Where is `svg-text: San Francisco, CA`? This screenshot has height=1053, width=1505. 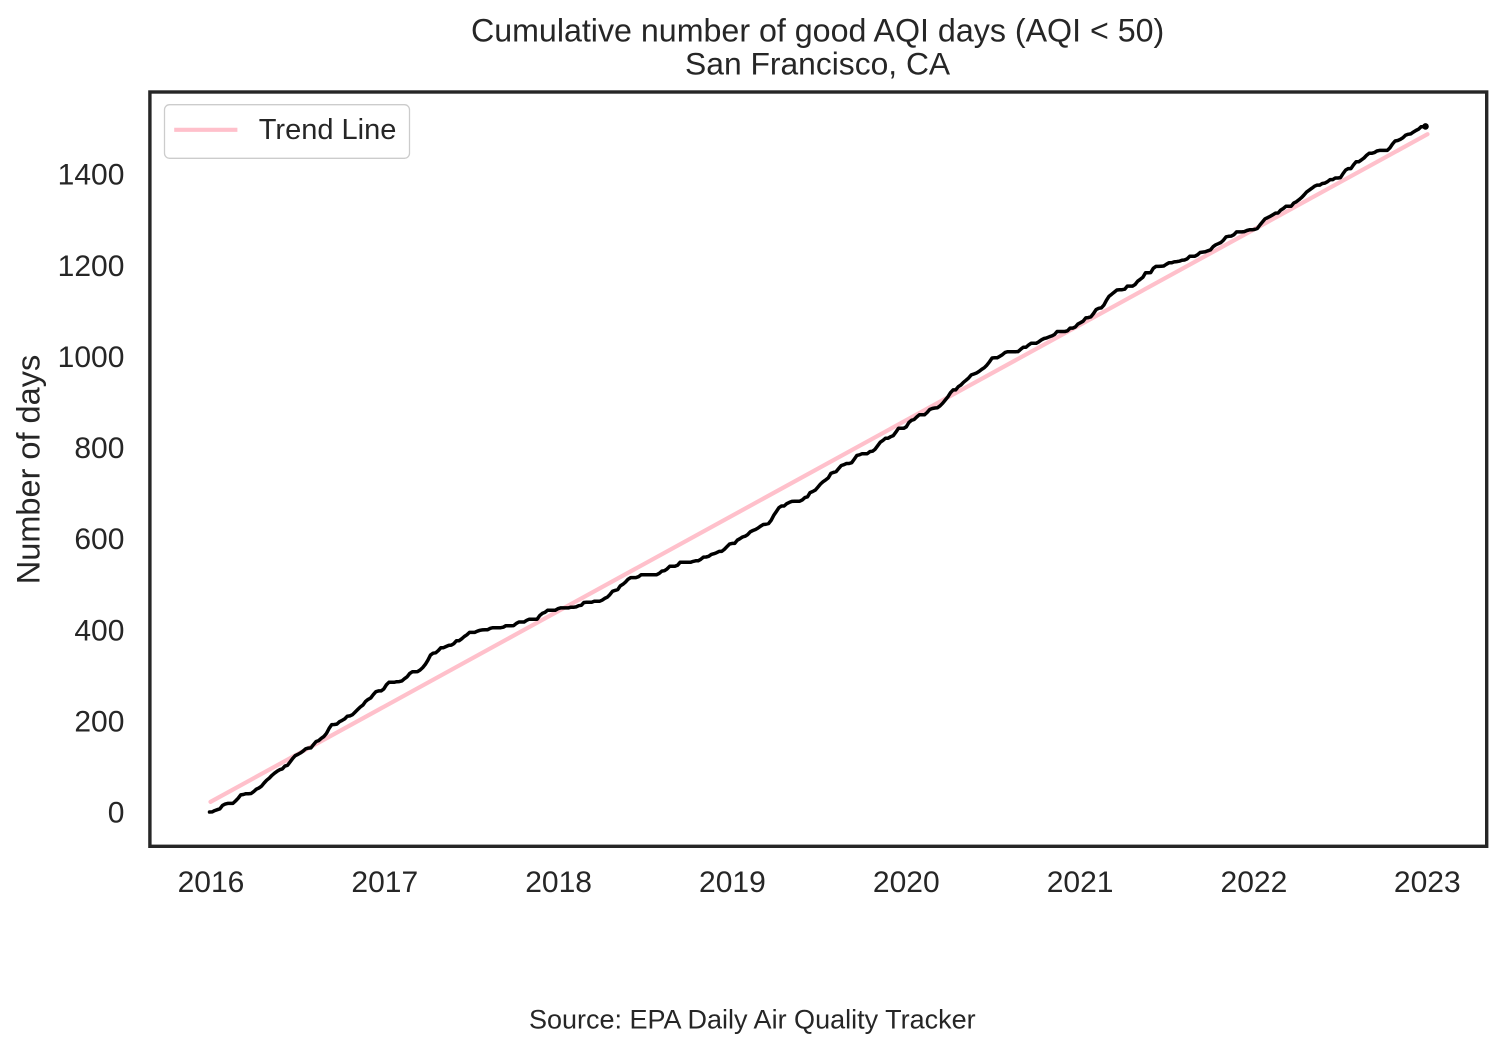 svg-text: San Francisco, CA is located at coordinates (818, 64).